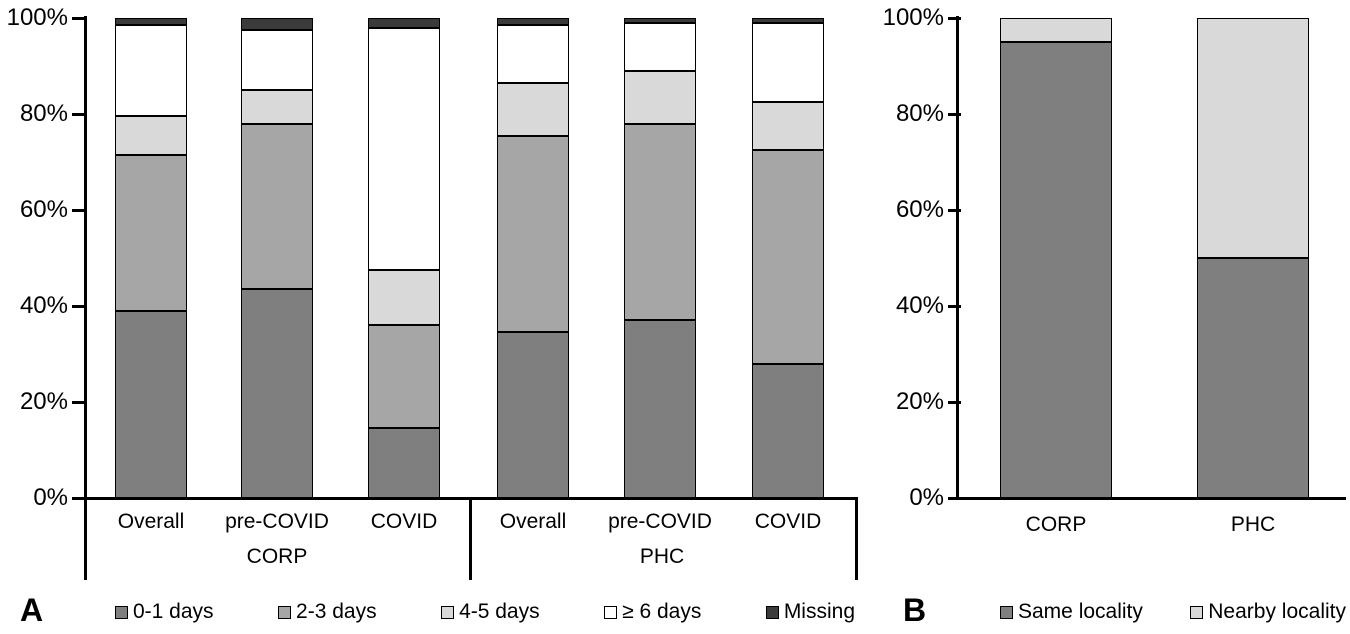 The image size is (1350, 634). Describe the element at coordinates (173, 611) in the screenshot. I see `panel-a-legend-label-0-1-days: 0-1 days` at that location.